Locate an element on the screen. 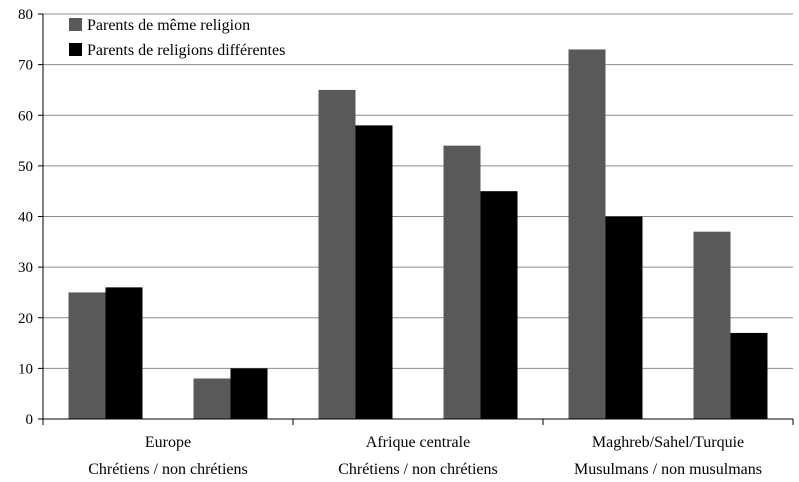 Image resolution: width=799 pixels, height=482 pixels. y-axis-tick-labels: 0 10 20 30 40 50 60 70 80 is located at coordinates (25, 217).